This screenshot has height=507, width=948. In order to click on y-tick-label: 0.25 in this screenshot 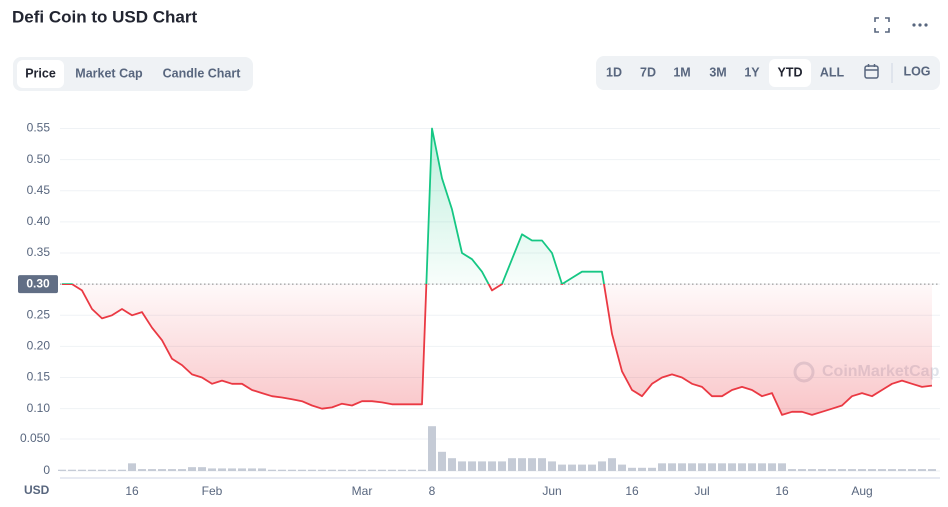, I will do `click(39, 314)`.